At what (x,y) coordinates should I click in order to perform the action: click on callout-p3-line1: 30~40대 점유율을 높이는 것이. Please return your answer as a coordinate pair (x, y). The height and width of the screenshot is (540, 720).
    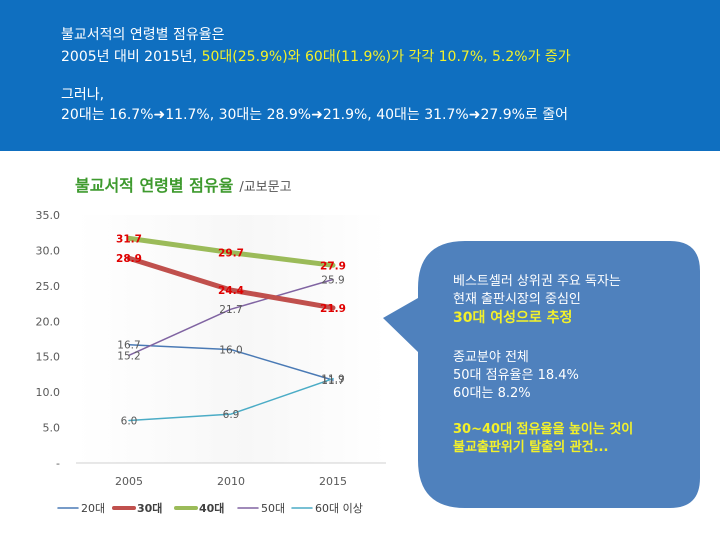
    Looking at the image, I should click on (543, 429).